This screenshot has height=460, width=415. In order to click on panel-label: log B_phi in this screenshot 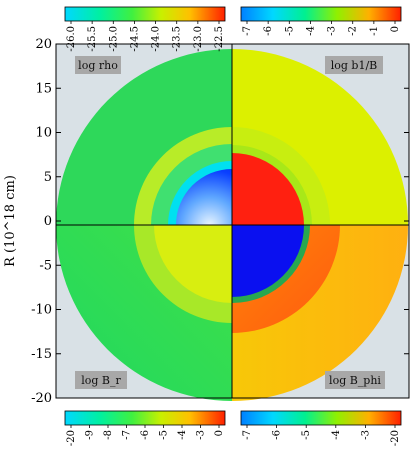, I will do `click(355, 380)`.